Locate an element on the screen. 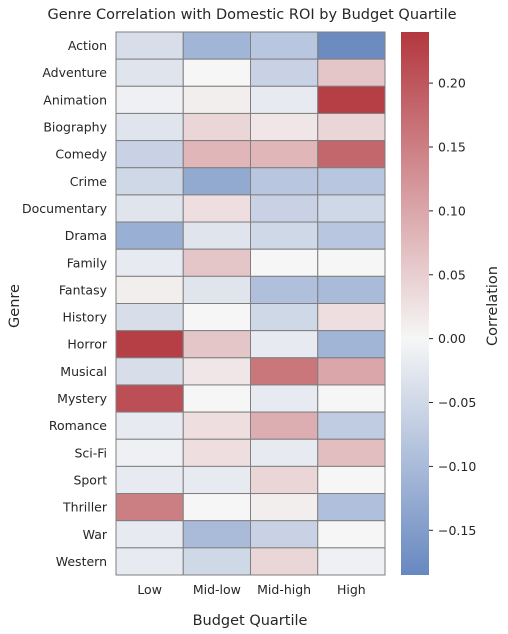  heatmap-cell-war-mid-low is located at coordinates (216, 534).